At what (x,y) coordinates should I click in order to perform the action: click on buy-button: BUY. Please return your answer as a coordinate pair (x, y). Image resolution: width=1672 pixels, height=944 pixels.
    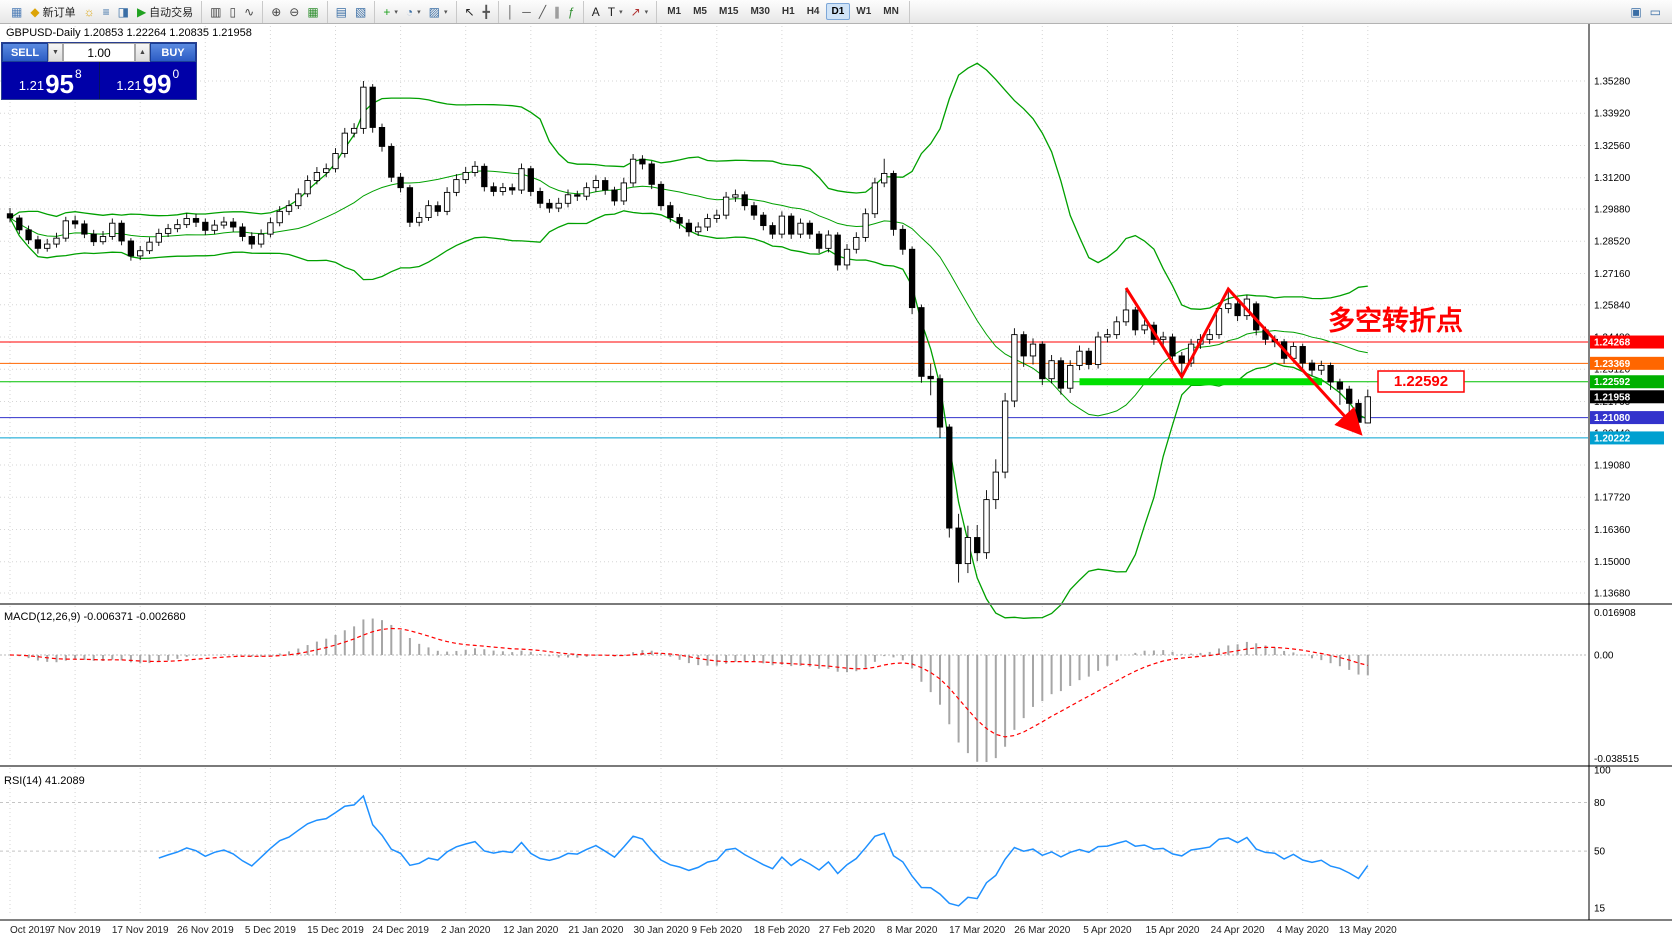
    Looking at the image, I should click on (173, 52).